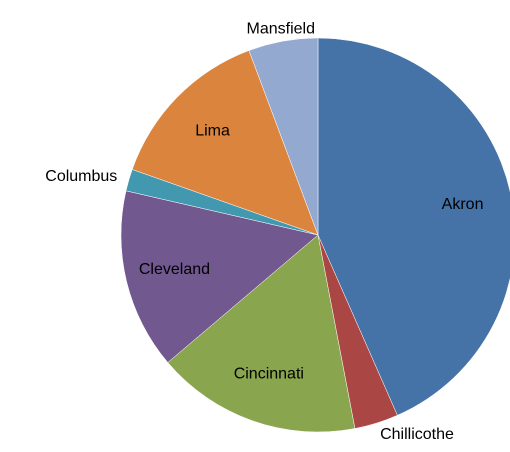 This screenshot has height=452, width=510. Describe the element at coordinates (212, 131) in the screenshot. I see `slice-label: Lima` at that location.